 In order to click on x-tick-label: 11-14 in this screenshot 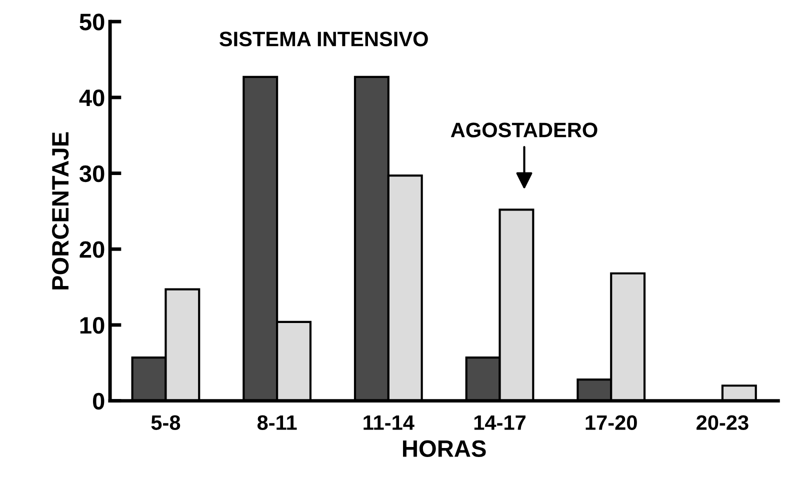, I will do `click(389, 422)`.